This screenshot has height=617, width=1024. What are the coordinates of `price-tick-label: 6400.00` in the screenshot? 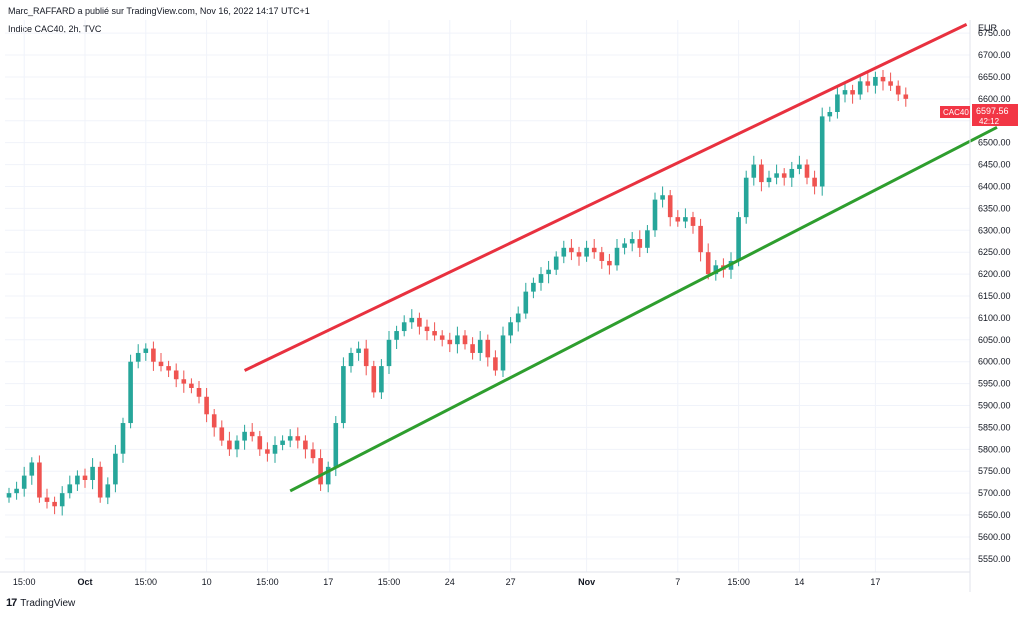 It's located at (994, 186).